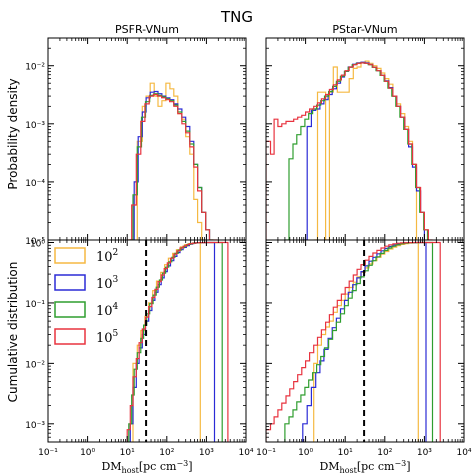  Describe the element at coordinates (107, 310) in the screenshot. I see `legend-label: 104` at that location.